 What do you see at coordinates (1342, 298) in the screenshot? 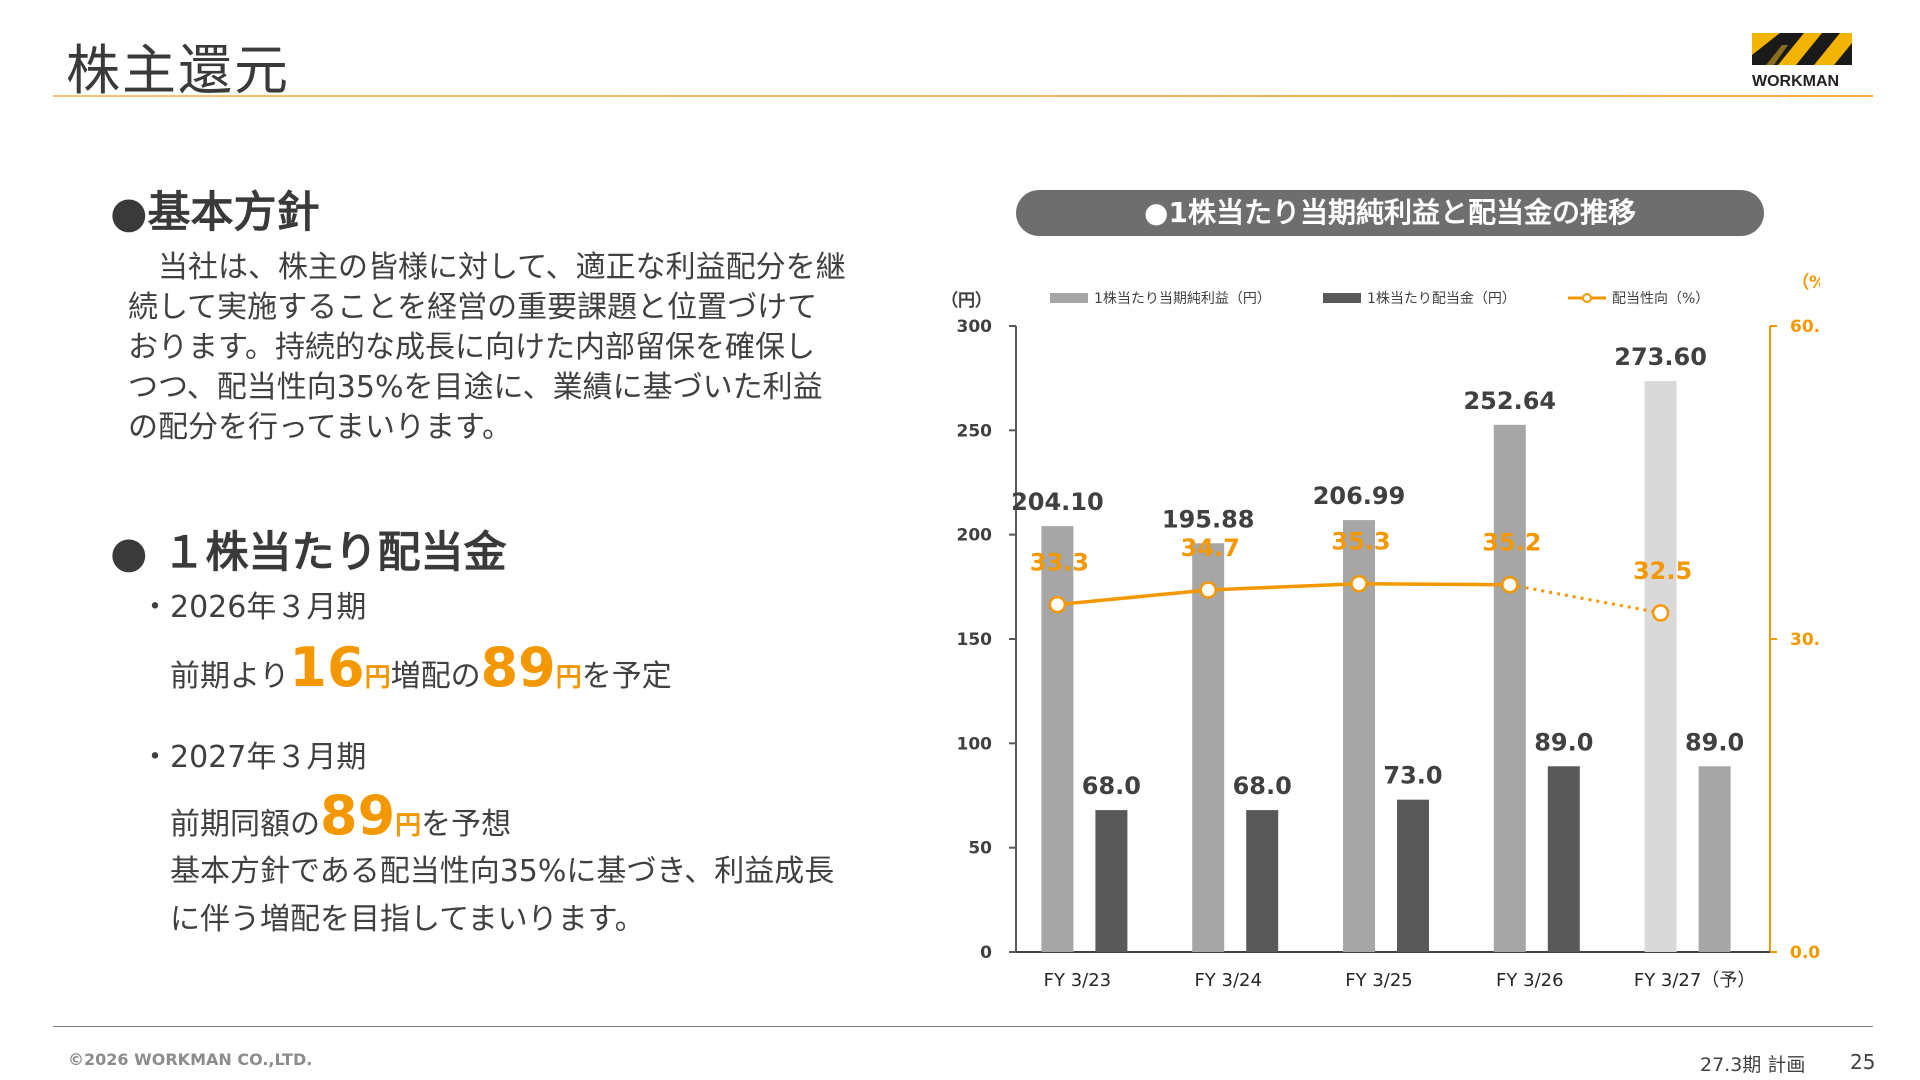
I see `legend-swatch-dividend` at bounding box center [1342, 298].